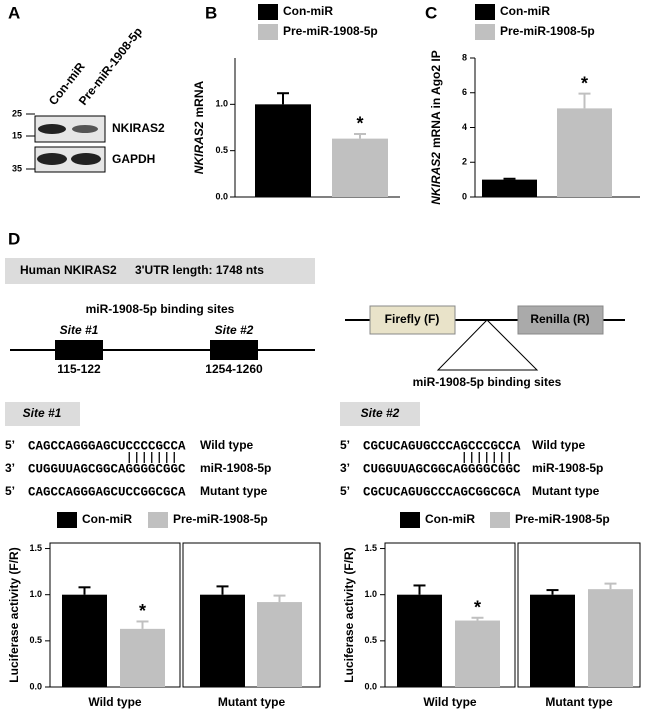  Describe the element at coordinates (235, 468) in the screenshot. I see `seq-label: miR-1908-5p` at that location.